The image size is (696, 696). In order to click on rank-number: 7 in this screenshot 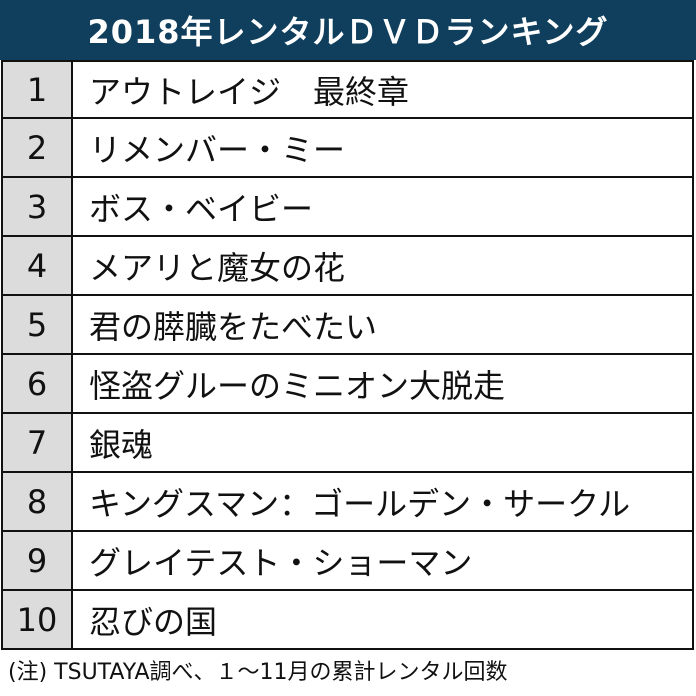, I will do `click(38, 442)`.